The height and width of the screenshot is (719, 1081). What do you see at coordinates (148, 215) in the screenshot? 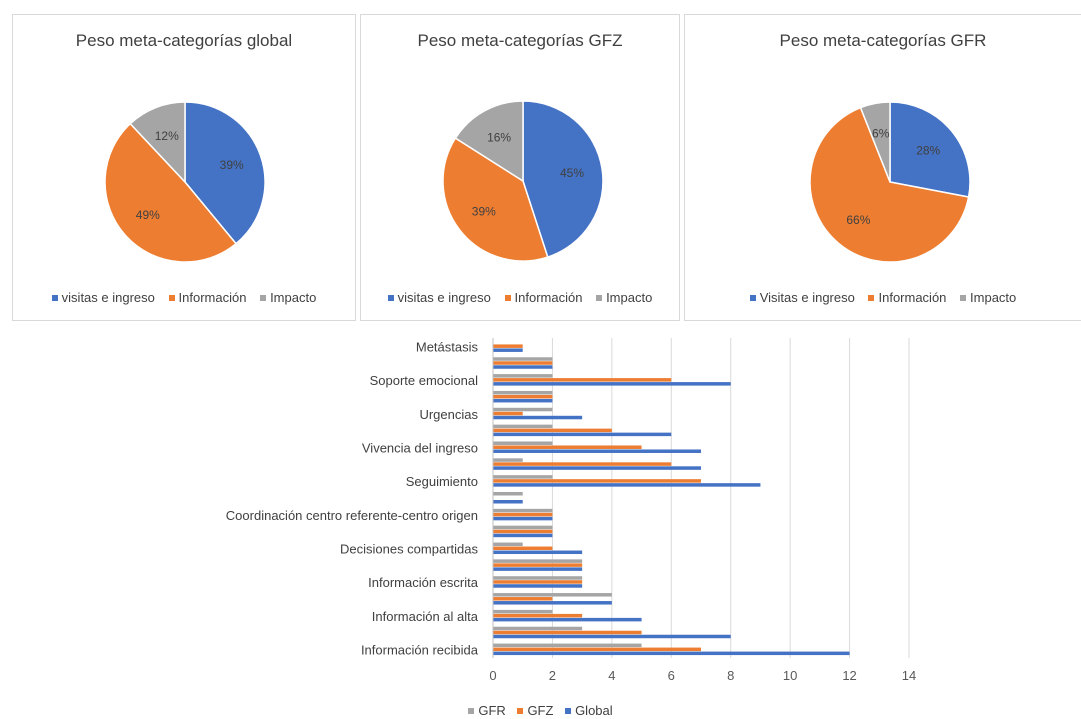
I see `slice-label: 49%` at bounding box center [148, 215].